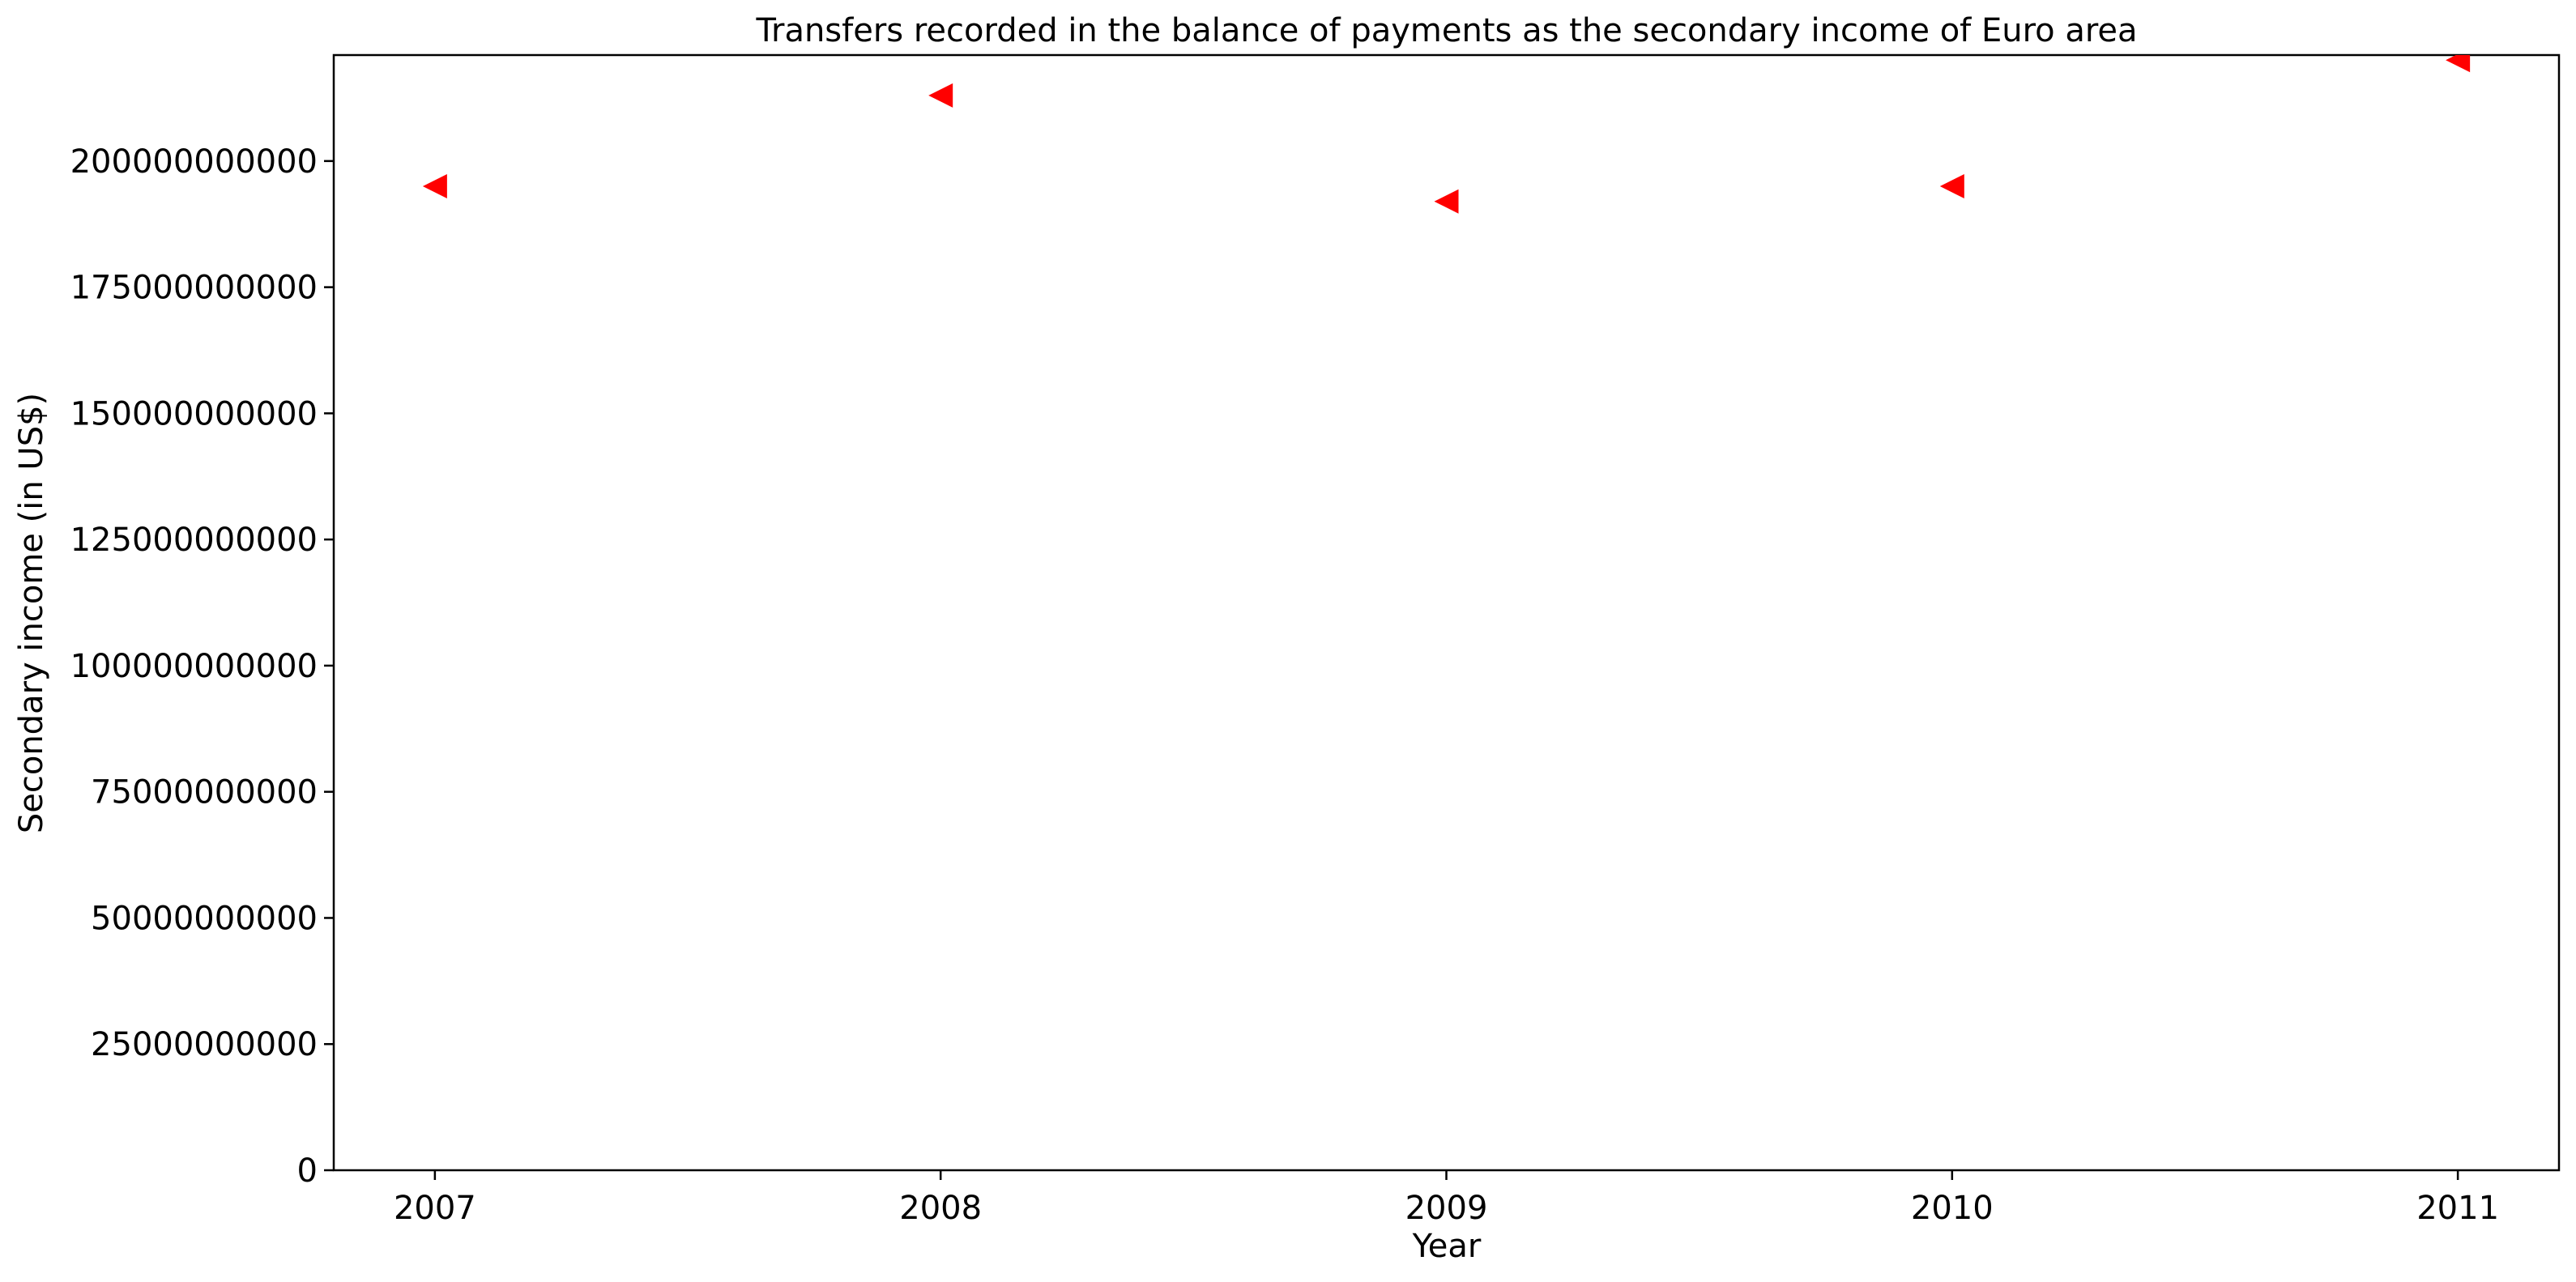  I want to click on y-tick-label: 25000000000, so click(204, 1044).